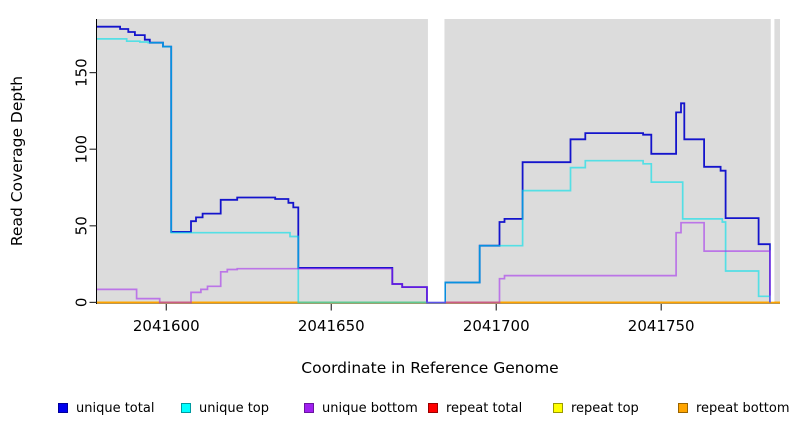 The width and height of the screenshot is (792, 432). I want to click on legend-item-unique-bottom: unique bottom, so click(361, 408).